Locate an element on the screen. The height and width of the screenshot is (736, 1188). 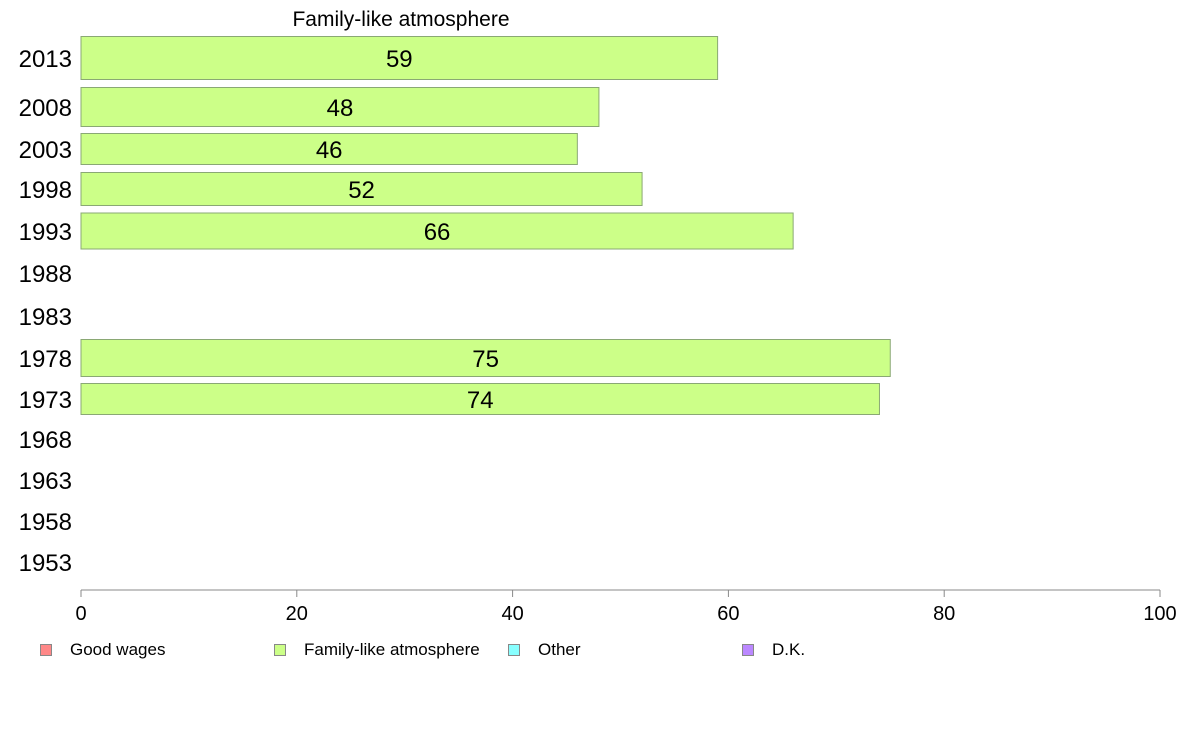
legend-item-d-k: D.K. is located at coordinates (773, 650).